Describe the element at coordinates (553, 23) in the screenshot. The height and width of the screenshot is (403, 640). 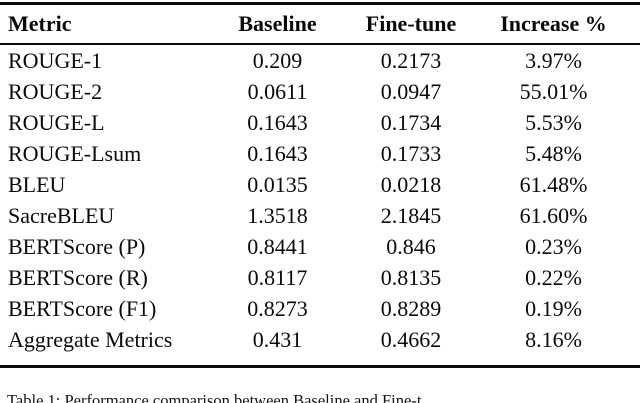
I see `column-header-increase: Increase %` at that location.